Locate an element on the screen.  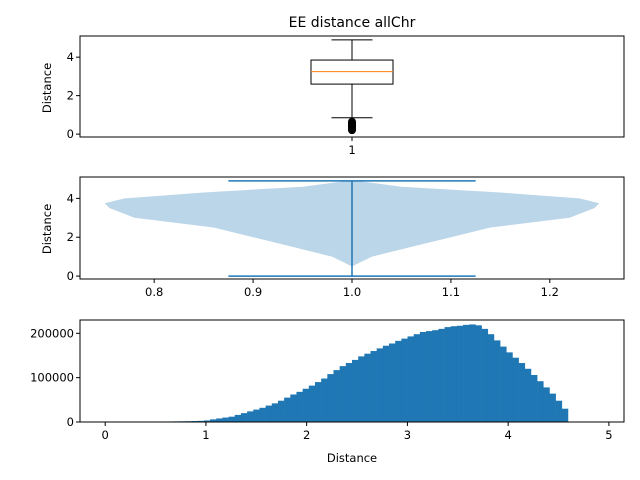
histogram-bars is located at coordinates (355, 373).